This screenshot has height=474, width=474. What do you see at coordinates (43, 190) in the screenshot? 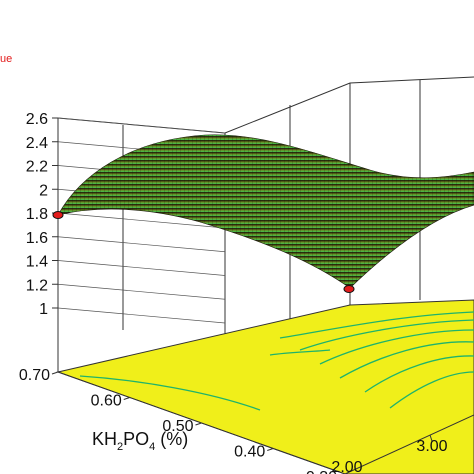
I see `z-tick-label: 2` at bounding box center [43, 190].